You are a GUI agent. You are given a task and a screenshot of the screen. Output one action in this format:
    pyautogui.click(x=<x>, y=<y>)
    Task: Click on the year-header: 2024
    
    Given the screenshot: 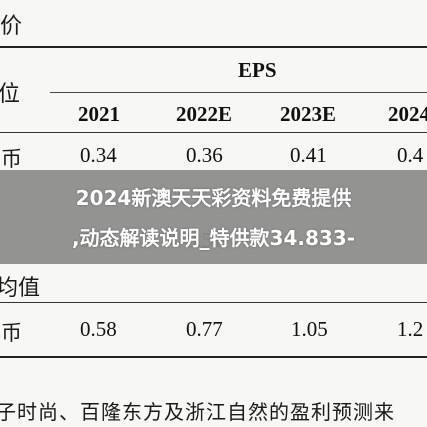 What is the action you would take?
    pyautogui.click(x=407, y=114)
    